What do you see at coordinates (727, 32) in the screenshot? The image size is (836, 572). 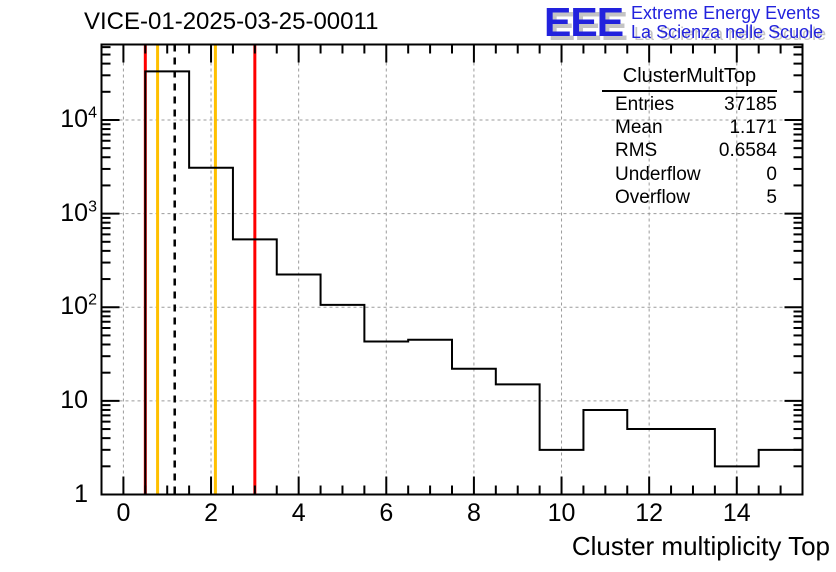 I see `logo-line-2: La Scienza nelle Scuole` at bounding box center [727, 32].